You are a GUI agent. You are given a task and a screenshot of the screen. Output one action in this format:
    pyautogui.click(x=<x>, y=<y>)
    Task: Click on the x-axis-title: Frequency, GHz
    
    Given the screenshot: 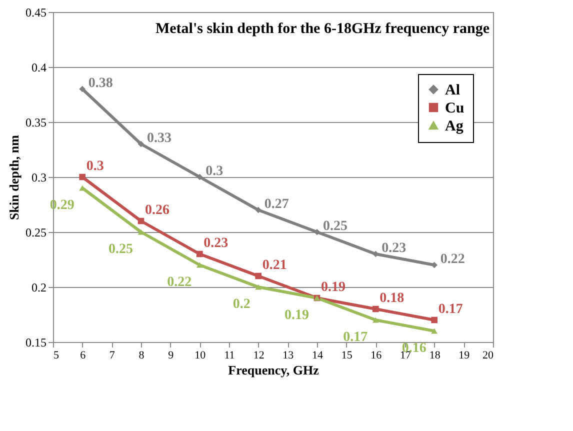 What is the action you would take?
    pyautogui.click(x=274, y=370)
    